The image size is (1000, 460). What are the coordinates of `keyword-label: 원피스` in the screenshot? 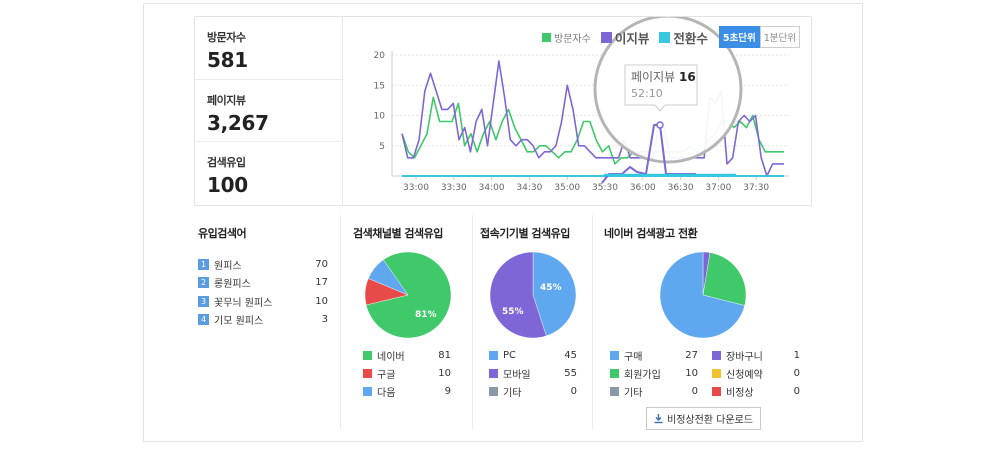 It's located at (228, 266).